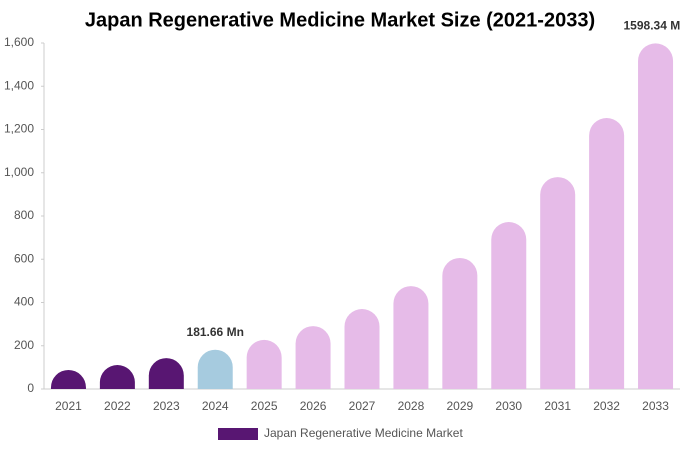 The image size is (680, 450). I want to click on value-label: 1598.34 Mn, so click(652, 26).